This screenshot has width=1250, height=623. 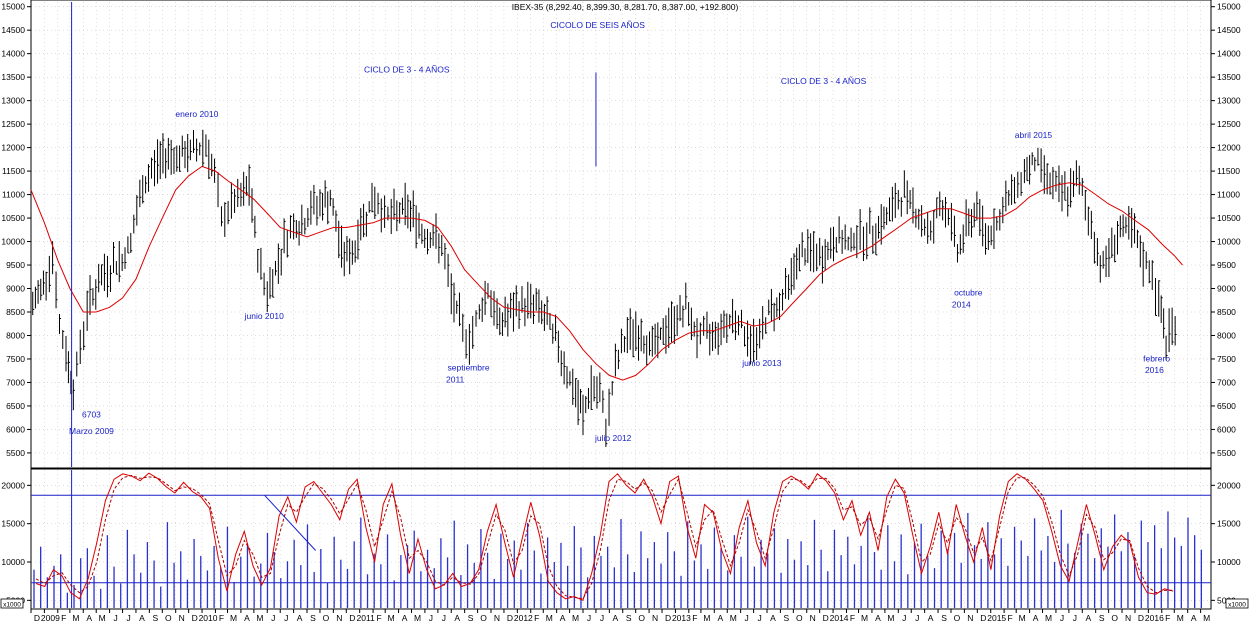 What do you see at coordinates (13, 171) in the screenshot?
I see `price-tick-label: 11500` at bounding box center [13, 171].